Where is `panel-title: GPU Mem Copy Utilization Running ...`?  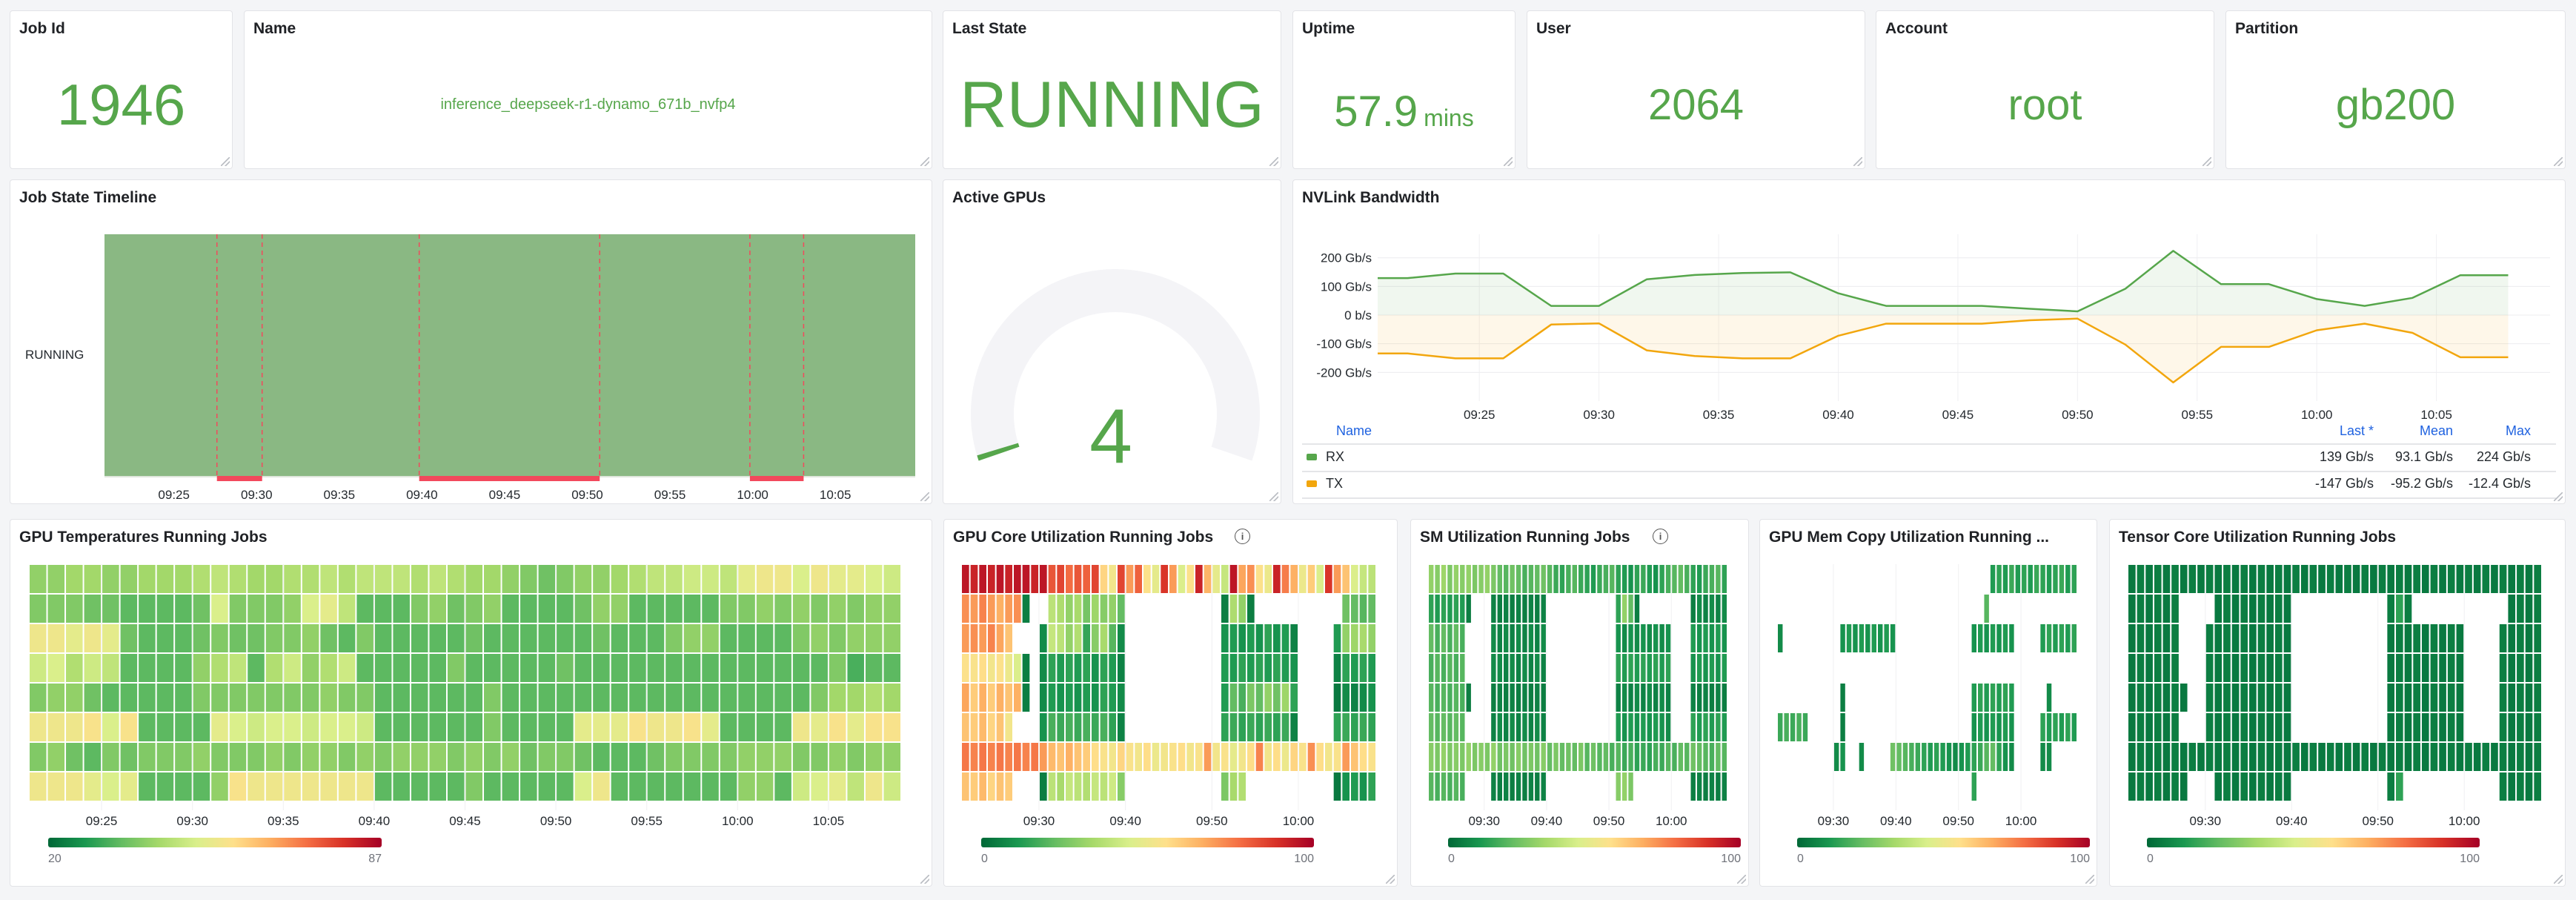 panel-title: GPU Mem Copy Utilization Running ... is located at coordinates (1909, 537).